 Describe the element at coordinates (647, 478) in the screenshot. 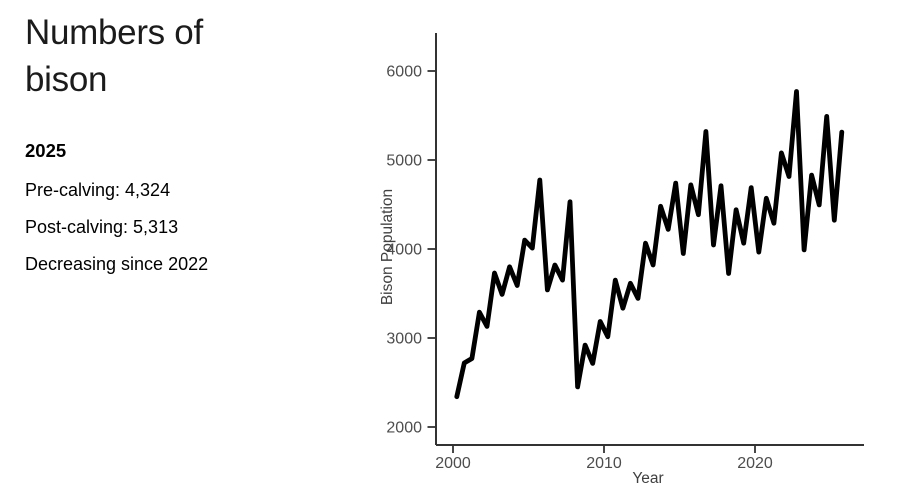

I see `x-axis-title: Year` at that location.